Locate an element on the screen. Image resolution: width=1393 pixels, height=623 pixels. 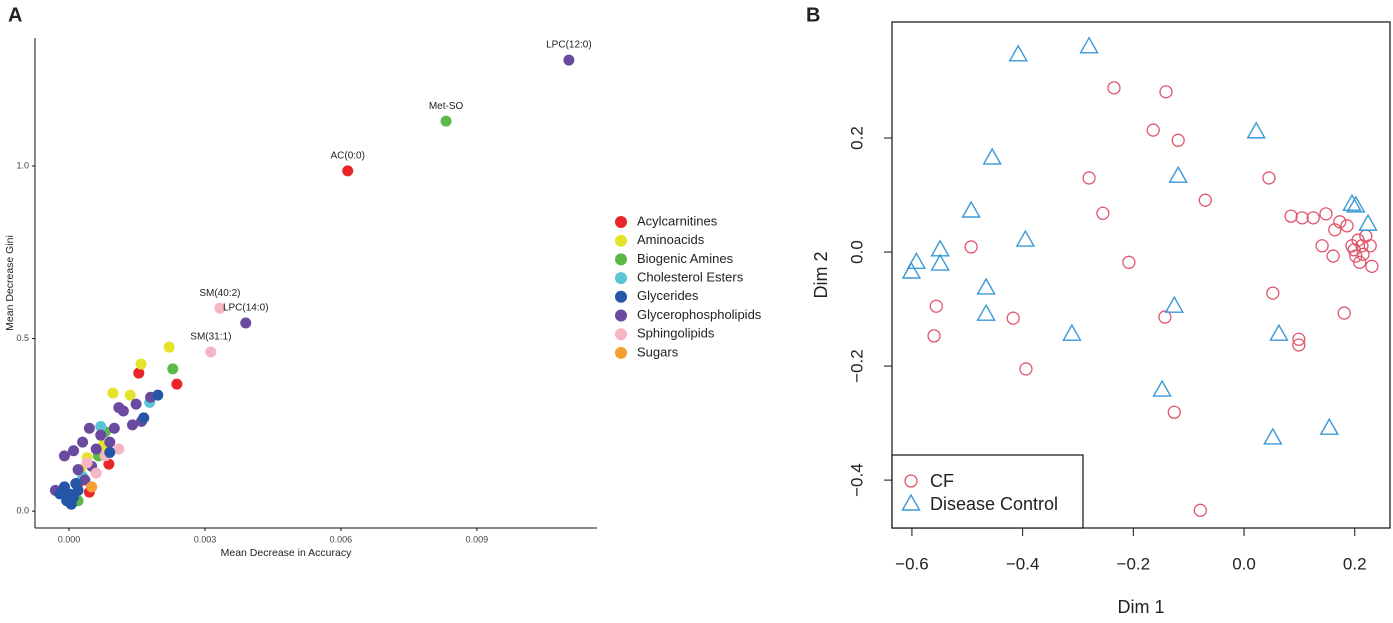
y-tick-label: 1.0 is located at coordinates (22, 165).